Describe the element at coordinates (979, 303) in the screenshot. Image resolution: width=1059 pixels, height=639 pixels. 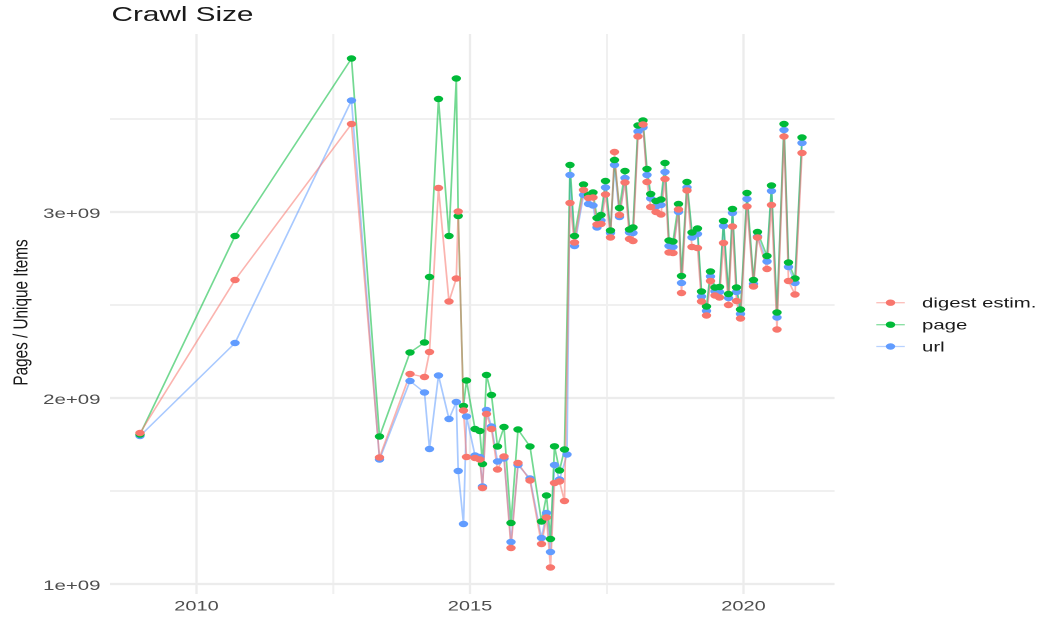
I see `svg-text: digest estim.` at that location.